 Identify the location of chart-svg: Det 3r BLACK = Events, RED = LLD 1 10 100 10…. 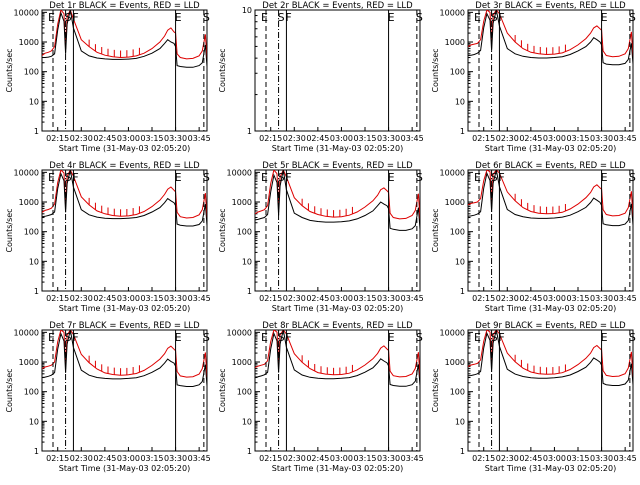
(534, 77).